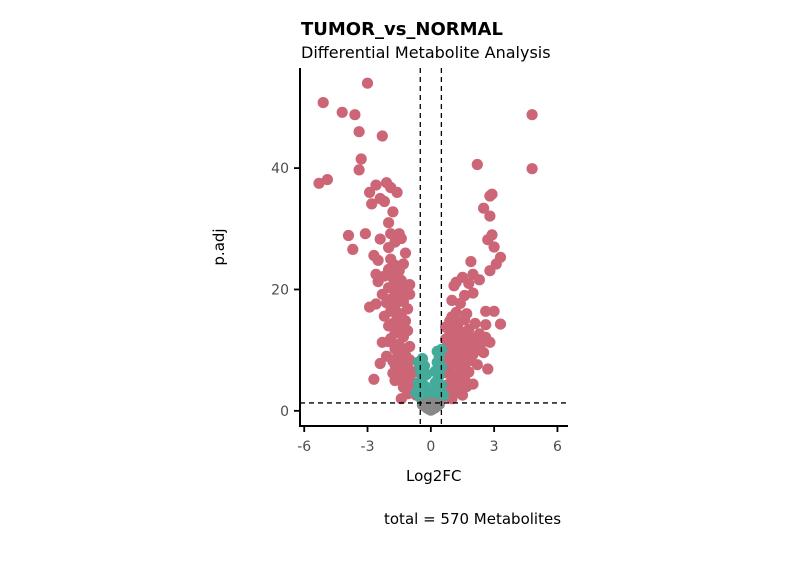  What do you see at coordinates (432, 405) in the screenshot?
I see `data-point-not-significant` at bounding box center [432, 405].